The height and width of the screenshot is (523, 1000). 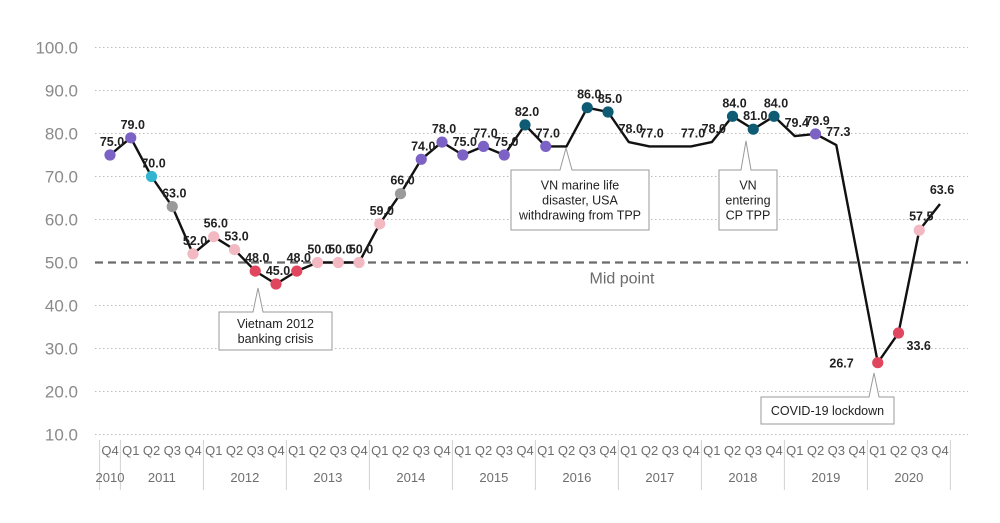 What do you see at coordinates (61, 220) in the screenshot?
I see `y-tick-label: 60.0` at bounding box center [61, 220].